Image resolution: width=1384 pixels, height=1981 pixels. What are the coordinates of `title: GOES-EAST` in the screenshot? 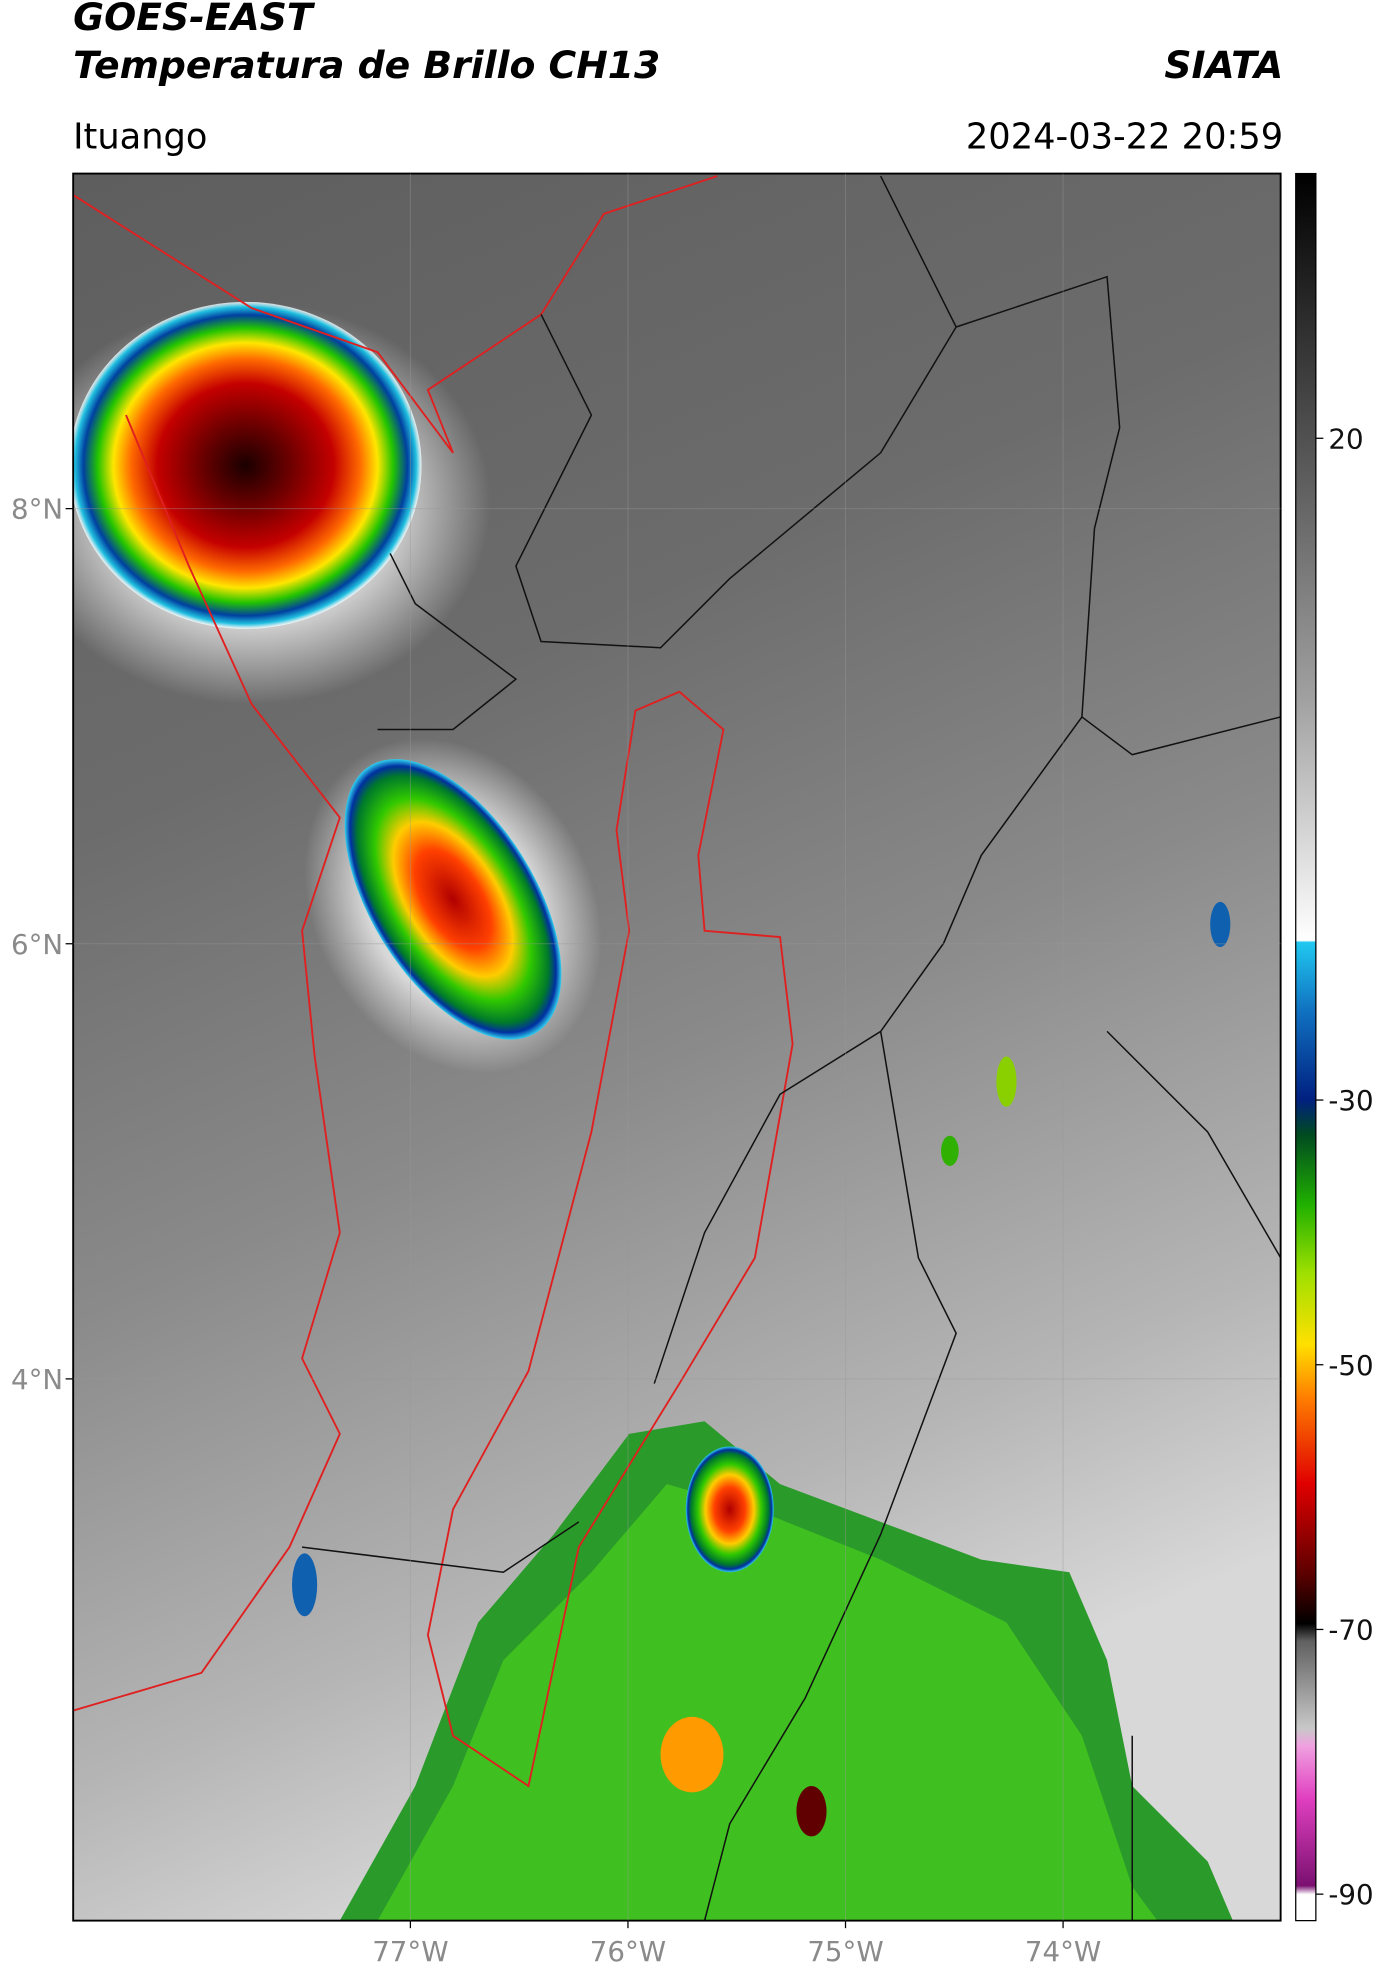 It's located at (194, 19).